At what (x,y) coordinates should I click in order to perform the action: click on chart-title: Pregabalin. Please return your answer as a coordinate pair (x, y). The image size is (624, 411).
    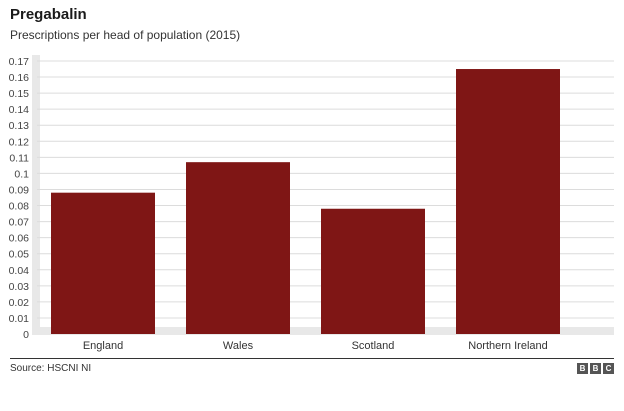
    Looking at the image, I should click on (48, 14).